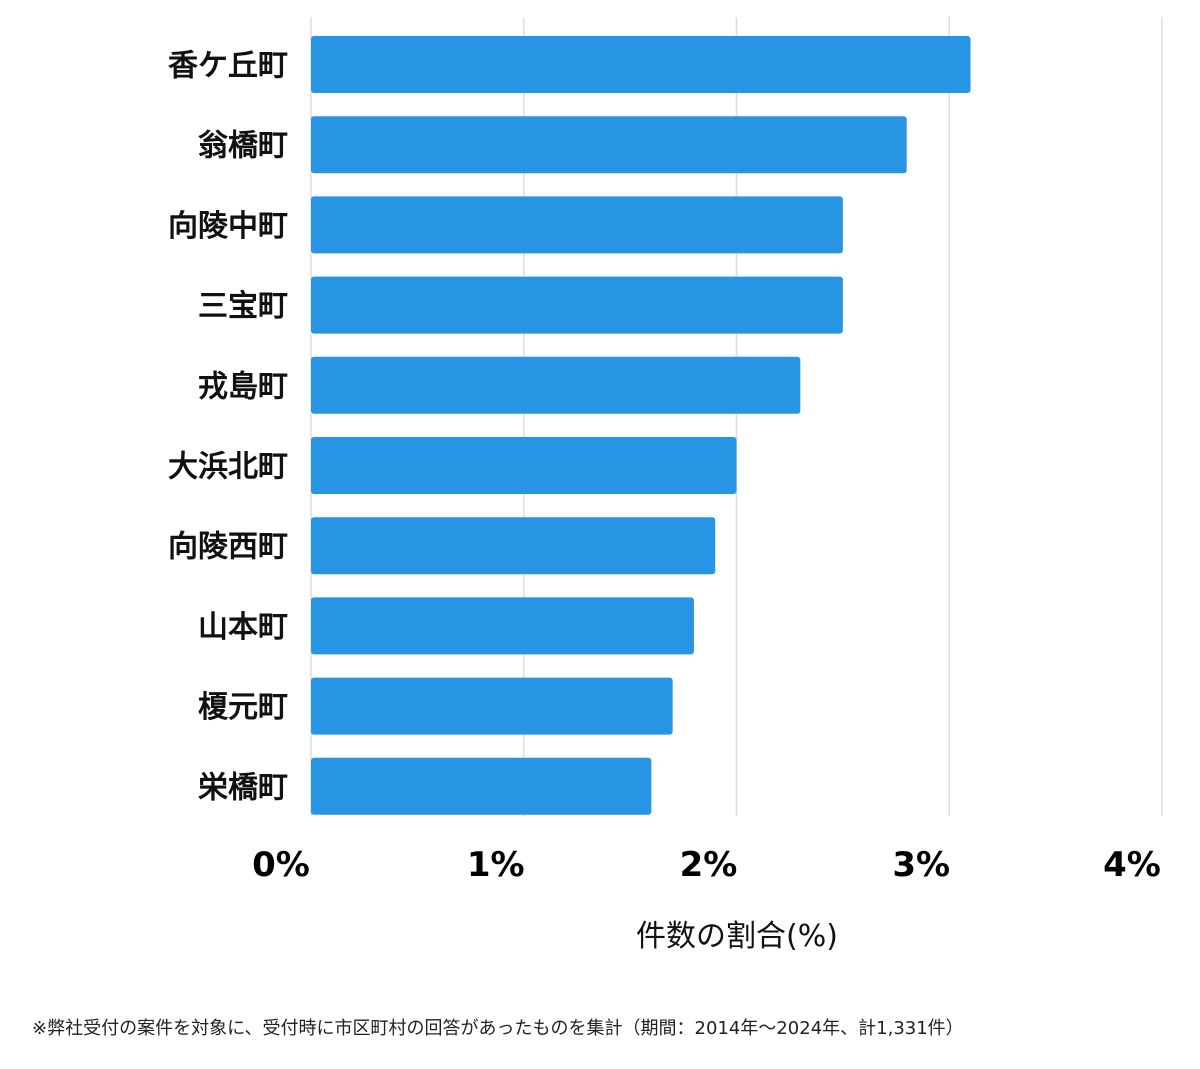 The width and height of the screenshot is (1200, 1069). What do you see at coordinates (1132, 865) in the screenshot?
I see `x-tick-label: 4%` at bounding box center [1132, 865].